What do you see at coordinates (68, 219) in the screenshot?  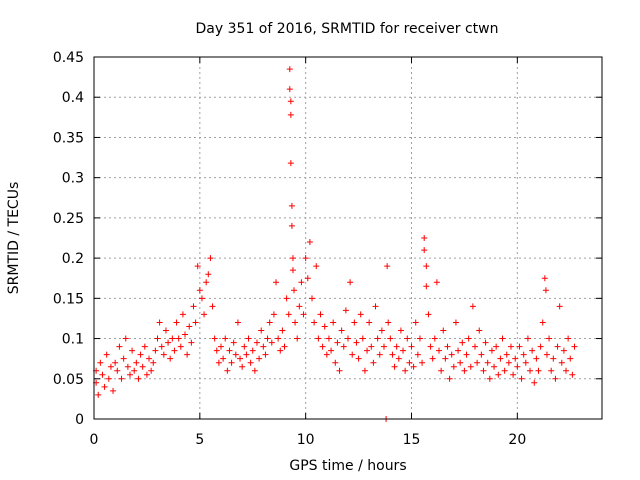 I see `y-tick-label: 0.25` at bounding box center [68, 219].